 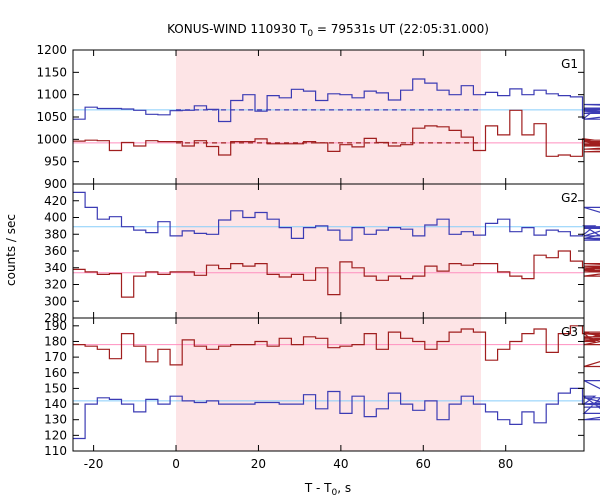 What do you see at coordinates (55, 301) in the screenshot?
I see `y-tick-label: 300` at bounding box center [55, 301].